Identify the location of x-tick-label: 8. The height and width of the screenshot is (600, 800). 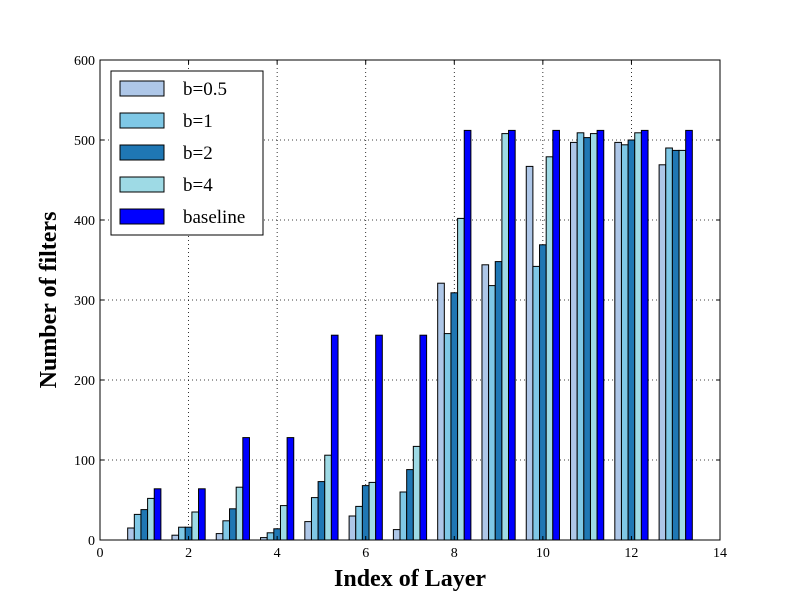
(454, 553).